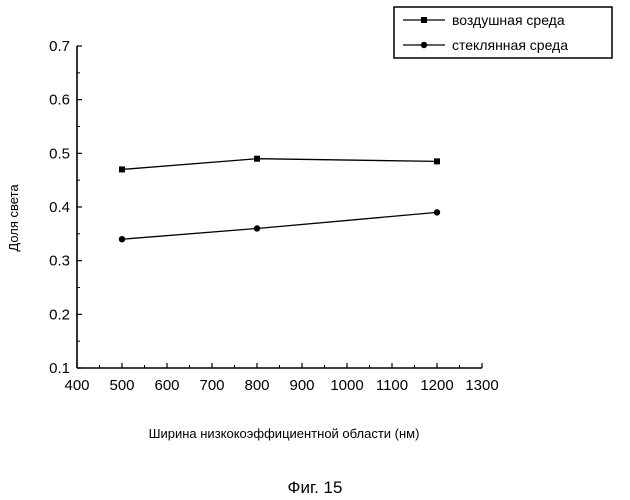  Describe the element at coordinates (166, 385) in the screenshot. I see `x-tick-label: 600` at that location.